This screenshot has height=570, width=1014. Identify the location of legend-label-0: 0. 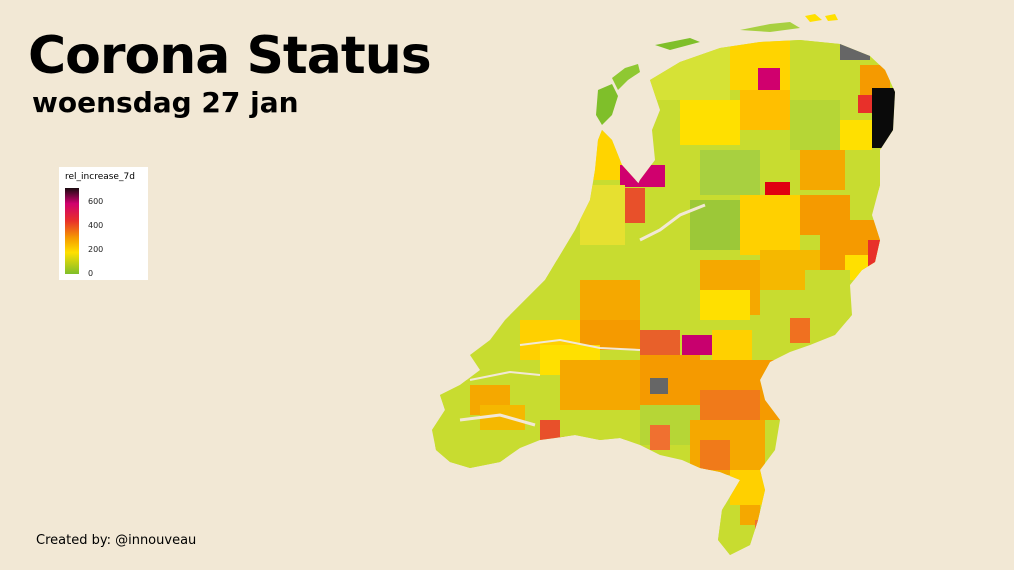
(91, 273).